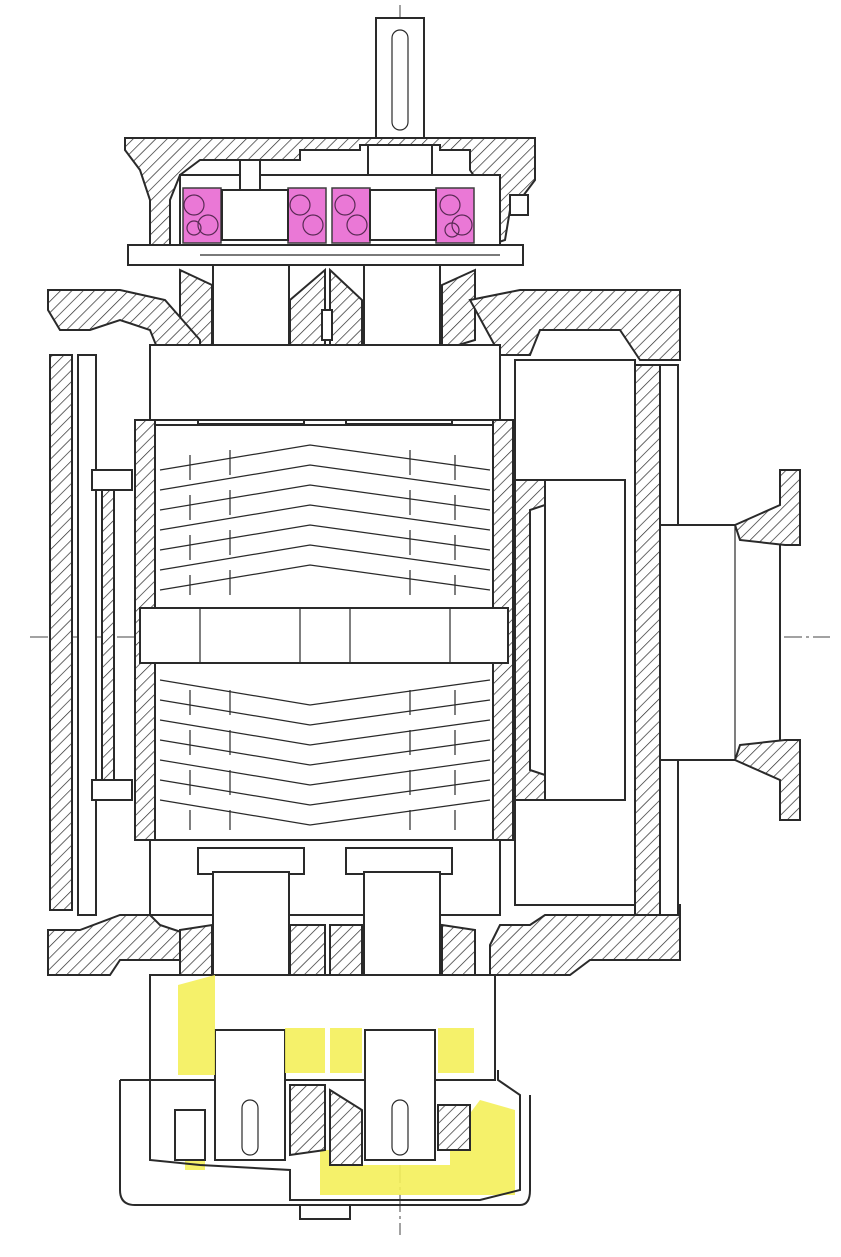 This screenshot has width=841, height=1257. What do you see at coordinates (325, 1145) in the screenshot?
I see `gear-cover` at bounding box center [325, 1145].